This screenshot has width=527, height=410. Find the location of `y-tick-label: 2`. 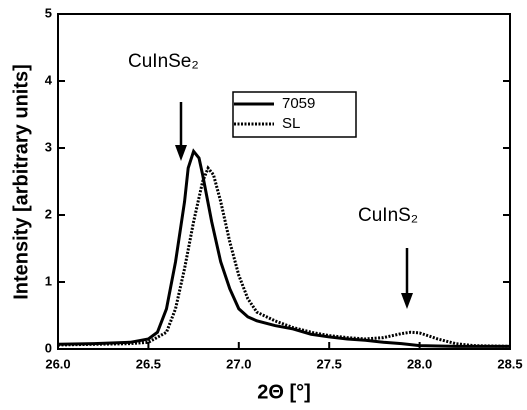

y-tick-label: 2 is located at coordinates (48, 213).